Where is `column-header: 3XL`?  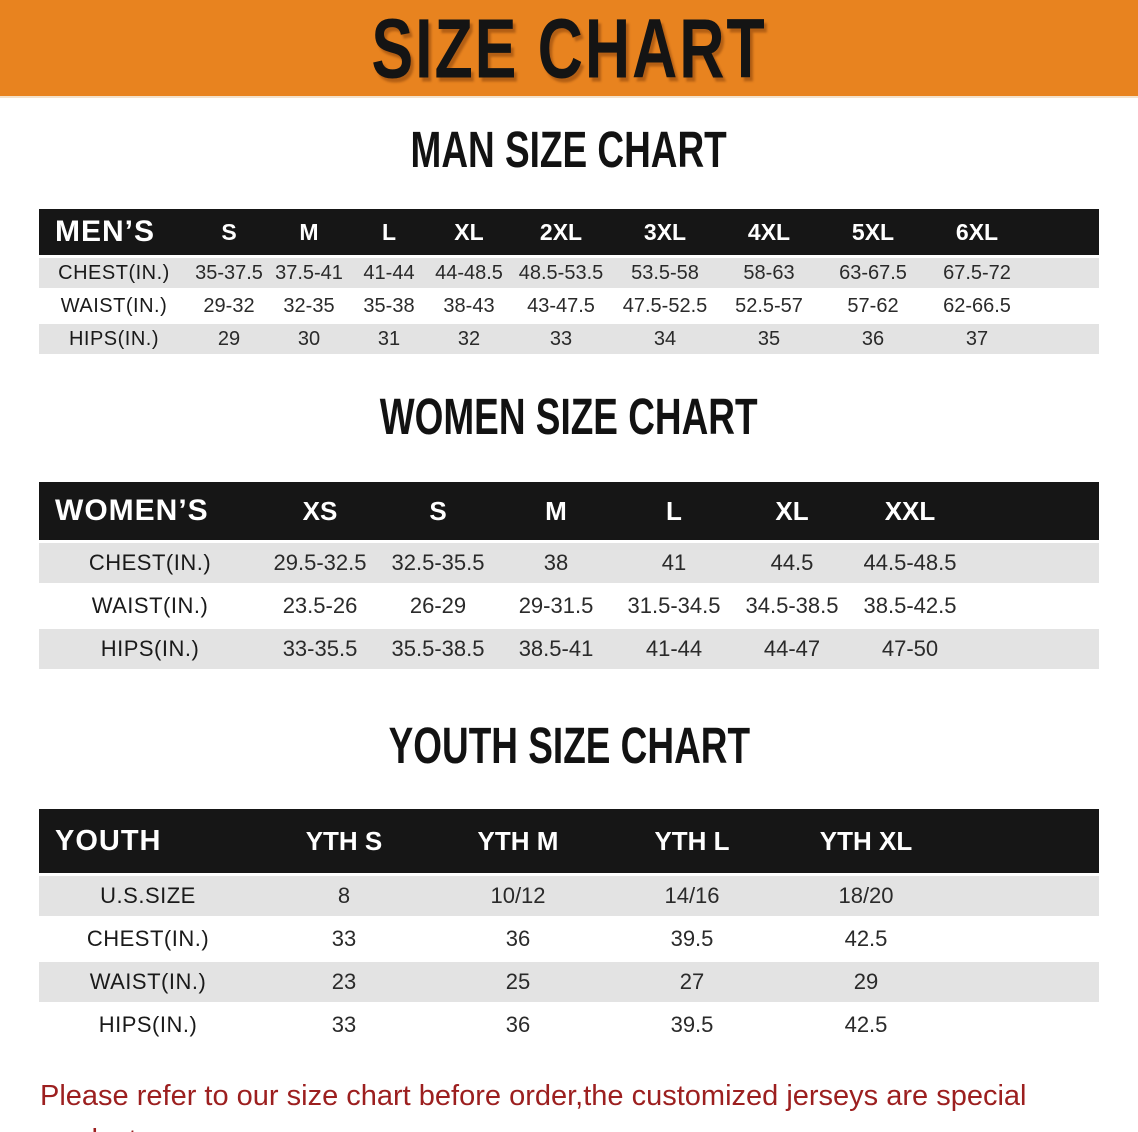 column-header: 3XL is located at coordinates (665, 232).